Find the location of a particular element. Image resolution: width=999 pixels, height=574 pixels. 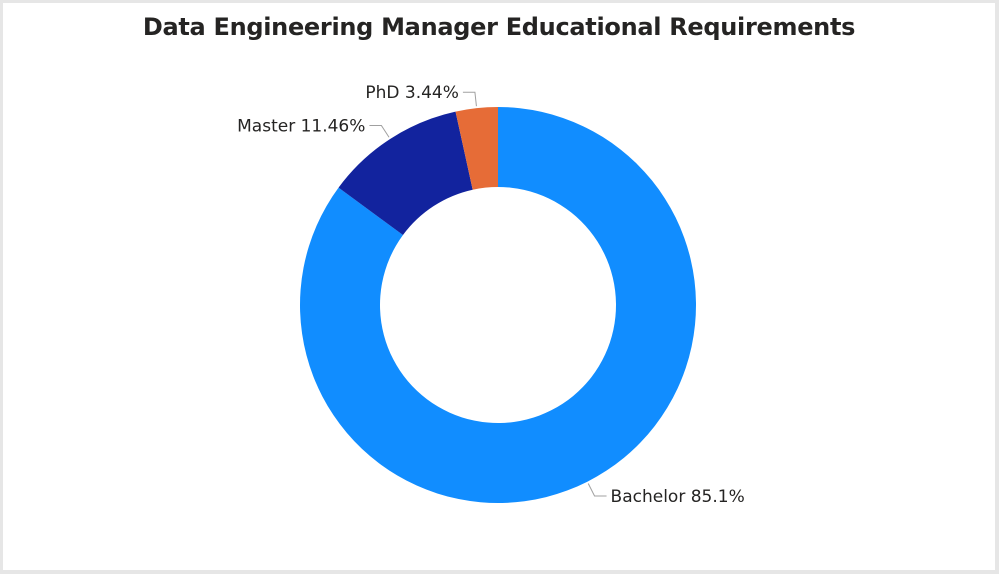

leader-line-bachelor is located at coordinates (597, 490).